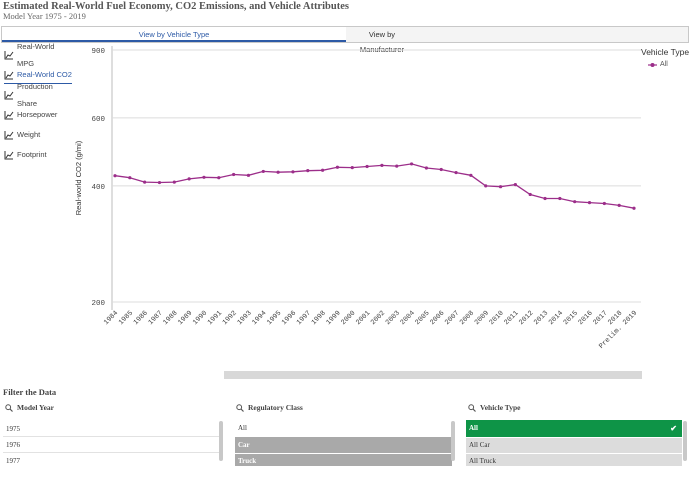 The width and height of the screenshot is (690, 477). I want to click on page-subtitle: Model Year 1975 - 2019, so click(44, 16).